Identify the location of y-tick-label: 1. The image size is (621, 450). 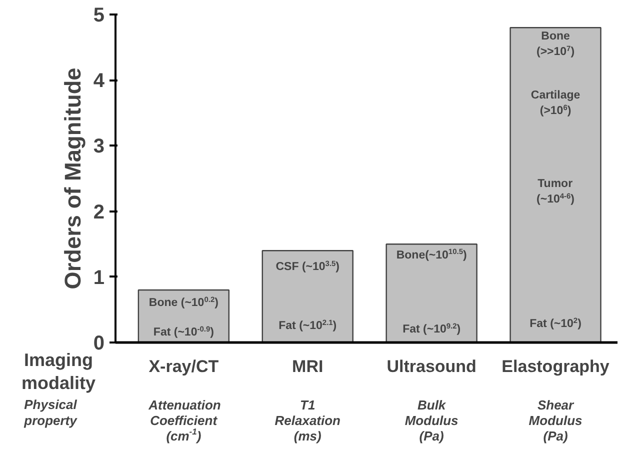
(98, 277).